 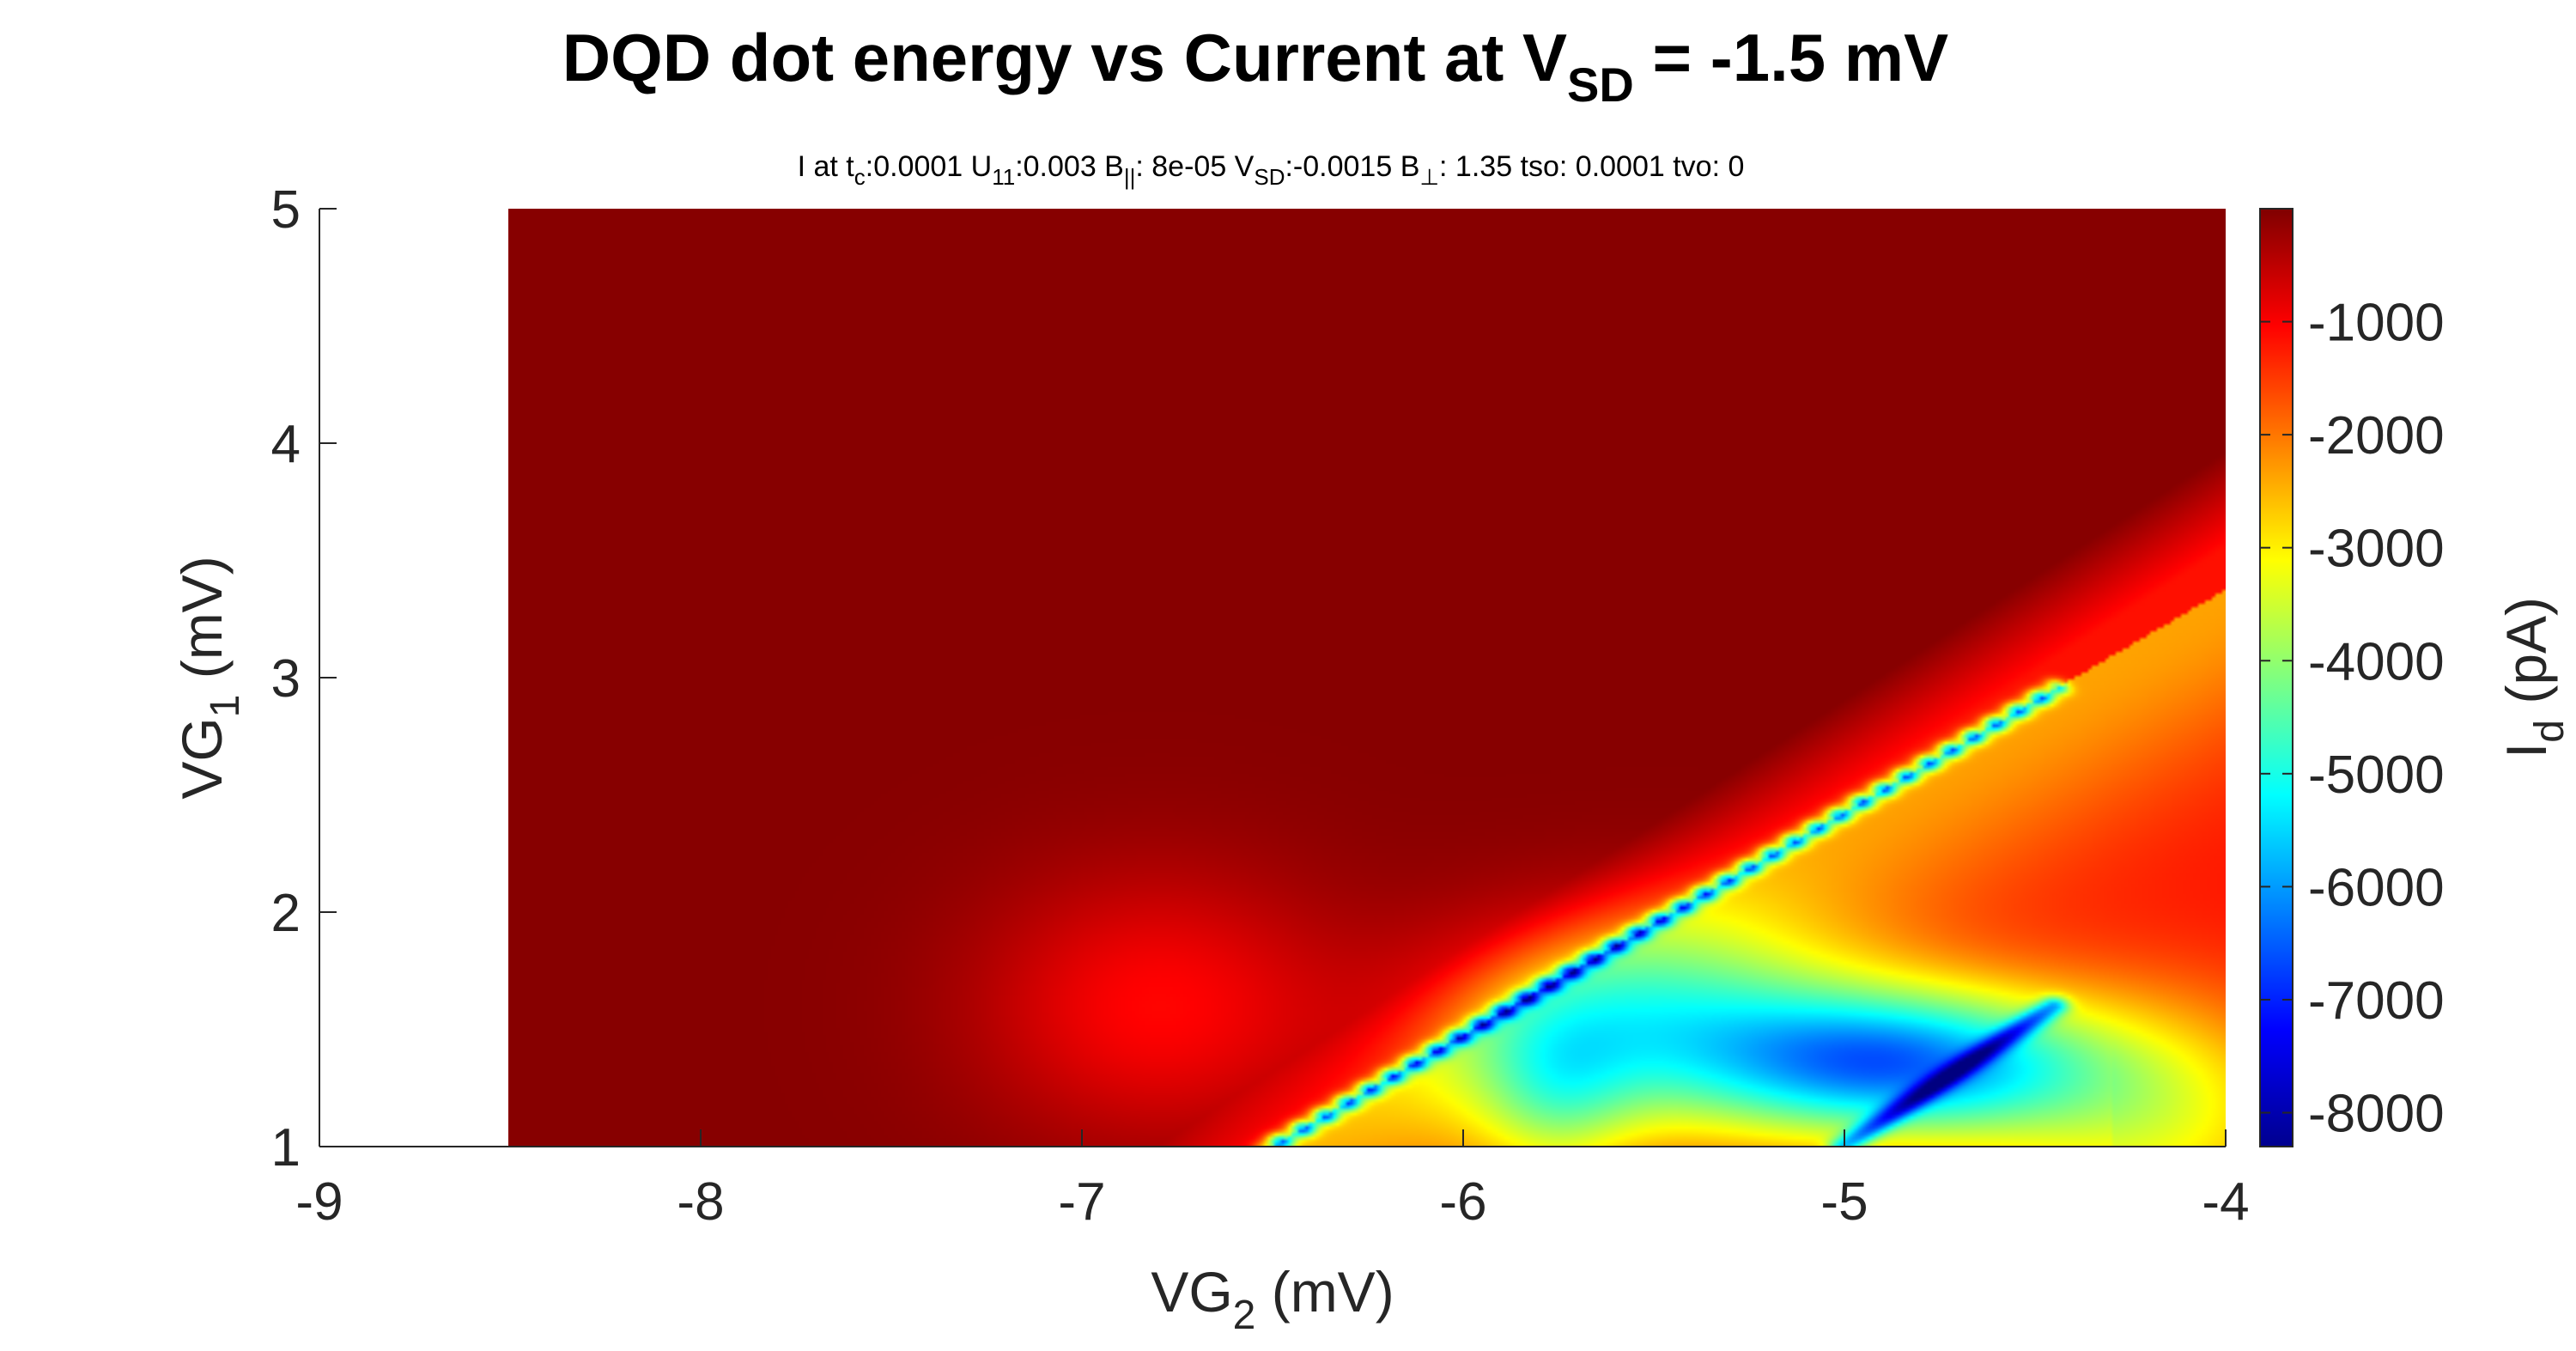 I want to click on subtitle-part-6: : 8e-05 V, so click(x=1195, y=166).